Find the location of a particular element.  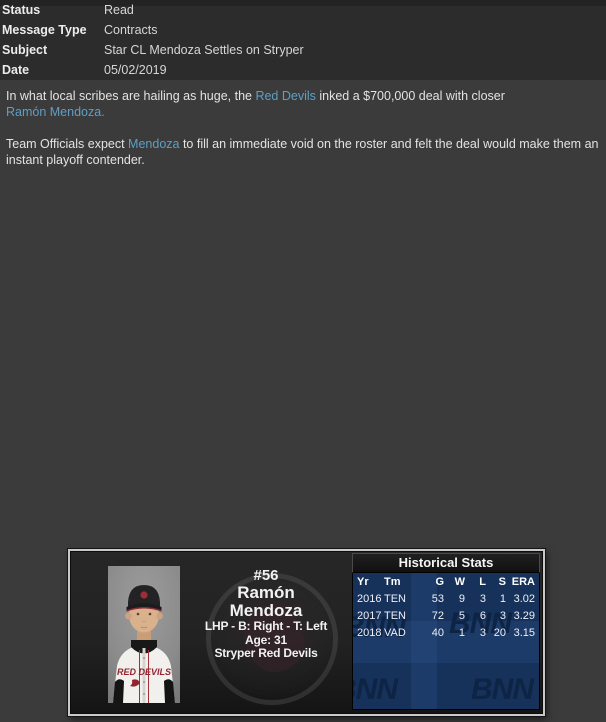

stats-cell: 5 is located at coordinates (461, 616).